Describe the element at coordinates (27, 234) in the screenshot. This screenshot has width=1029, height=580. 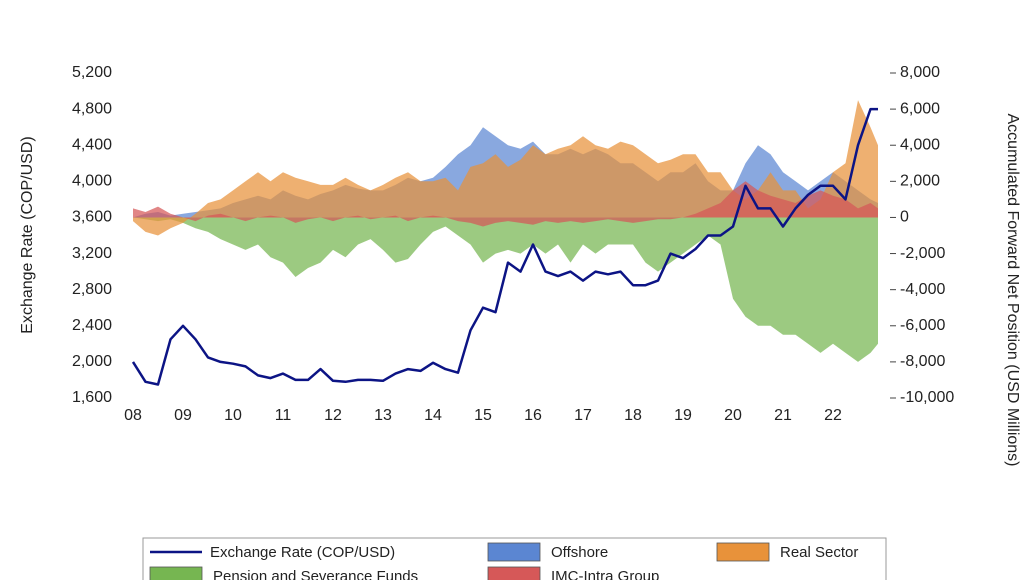
I see `y-axis-title: Exchange Rate (COP/USD)` at that location.